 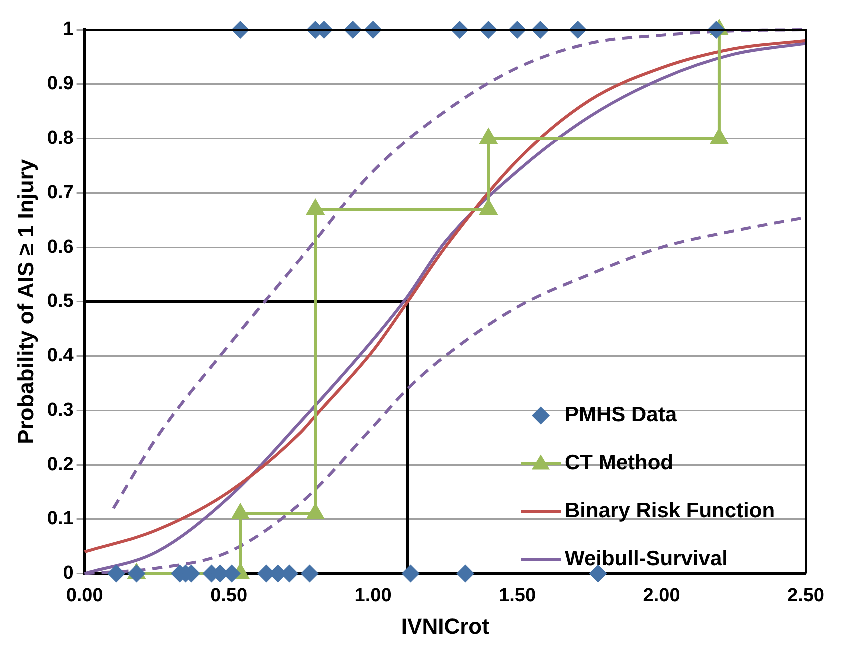 What do you see at coordinates (60, 301) in the screenshot?
I see `y-tick-label: 0.5` at bounding box center [60, 301].